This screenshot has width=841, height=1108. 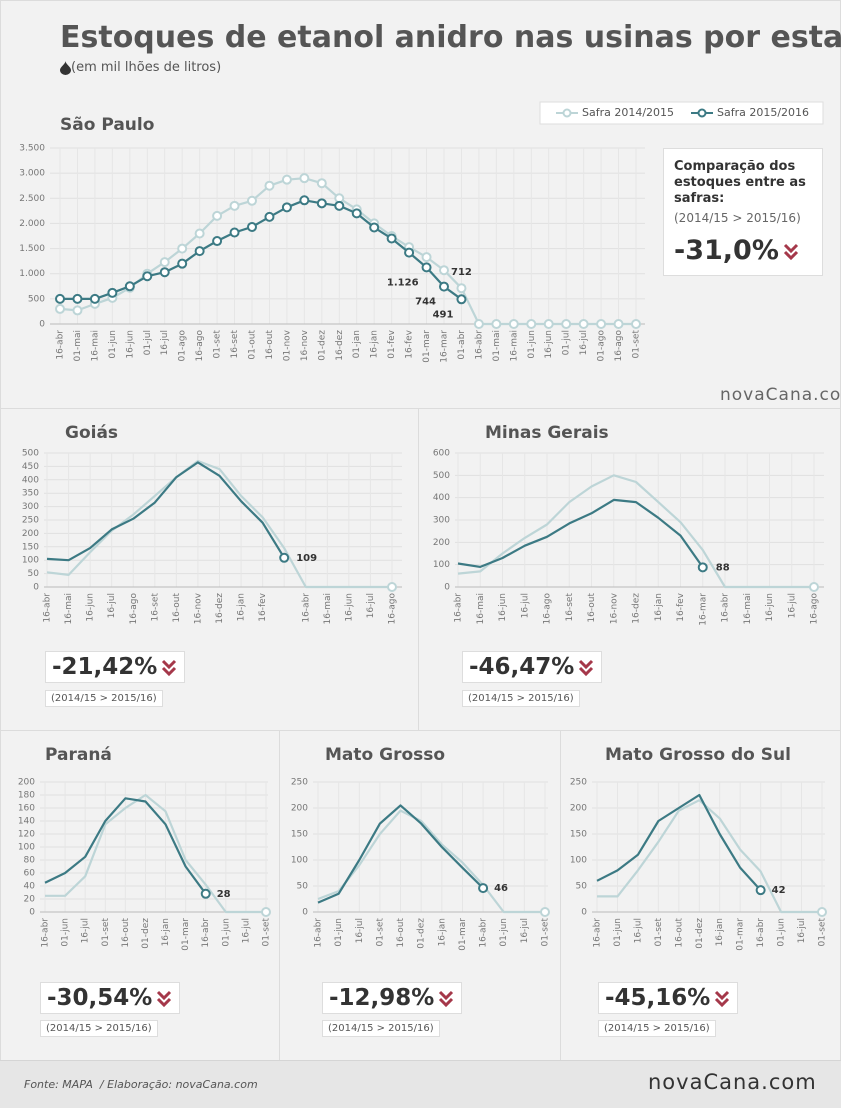 I want to click on comparison-value: -31,0%, so click(x=743, y=250).